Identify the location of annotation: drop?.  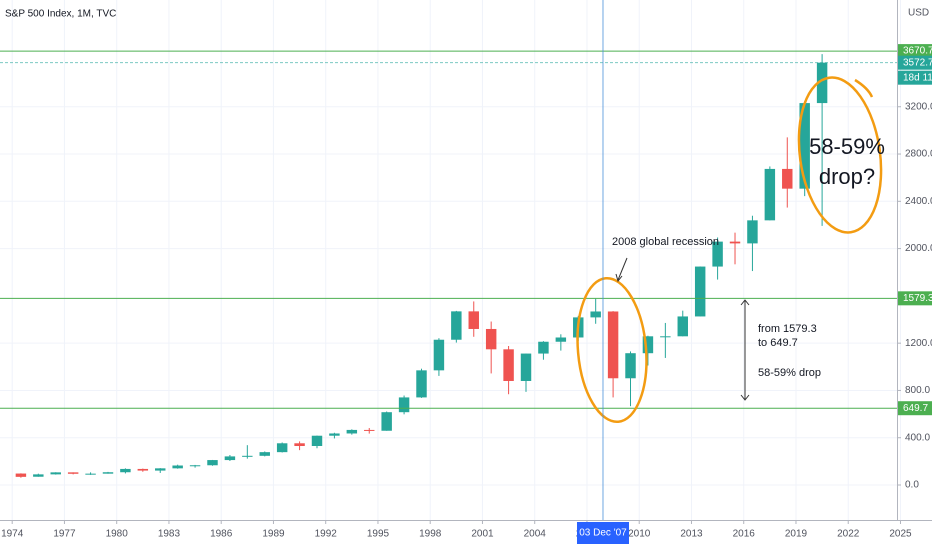
(847, 176).